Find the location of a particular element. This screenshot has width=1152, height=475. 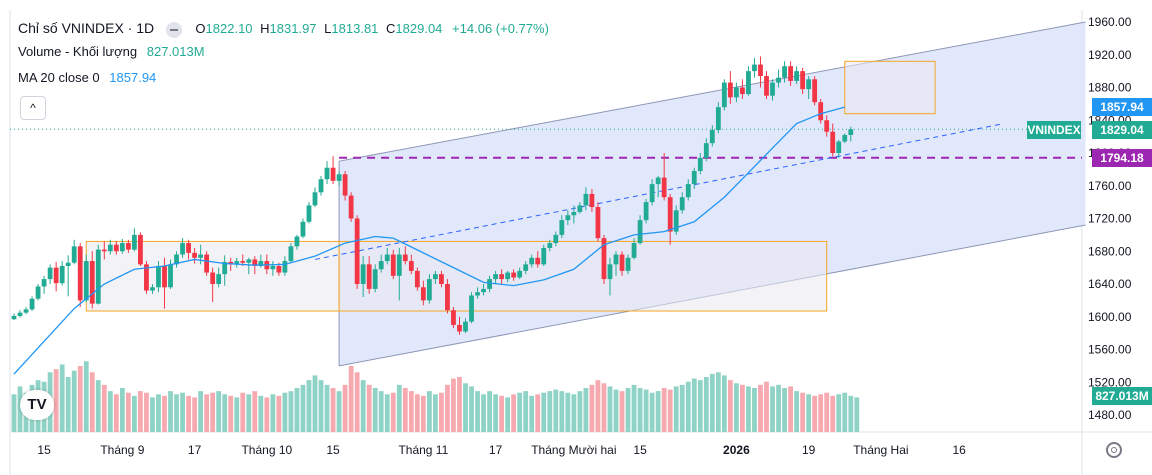

volume-price-label: 827.013M is located at coordinates (1122, 396).